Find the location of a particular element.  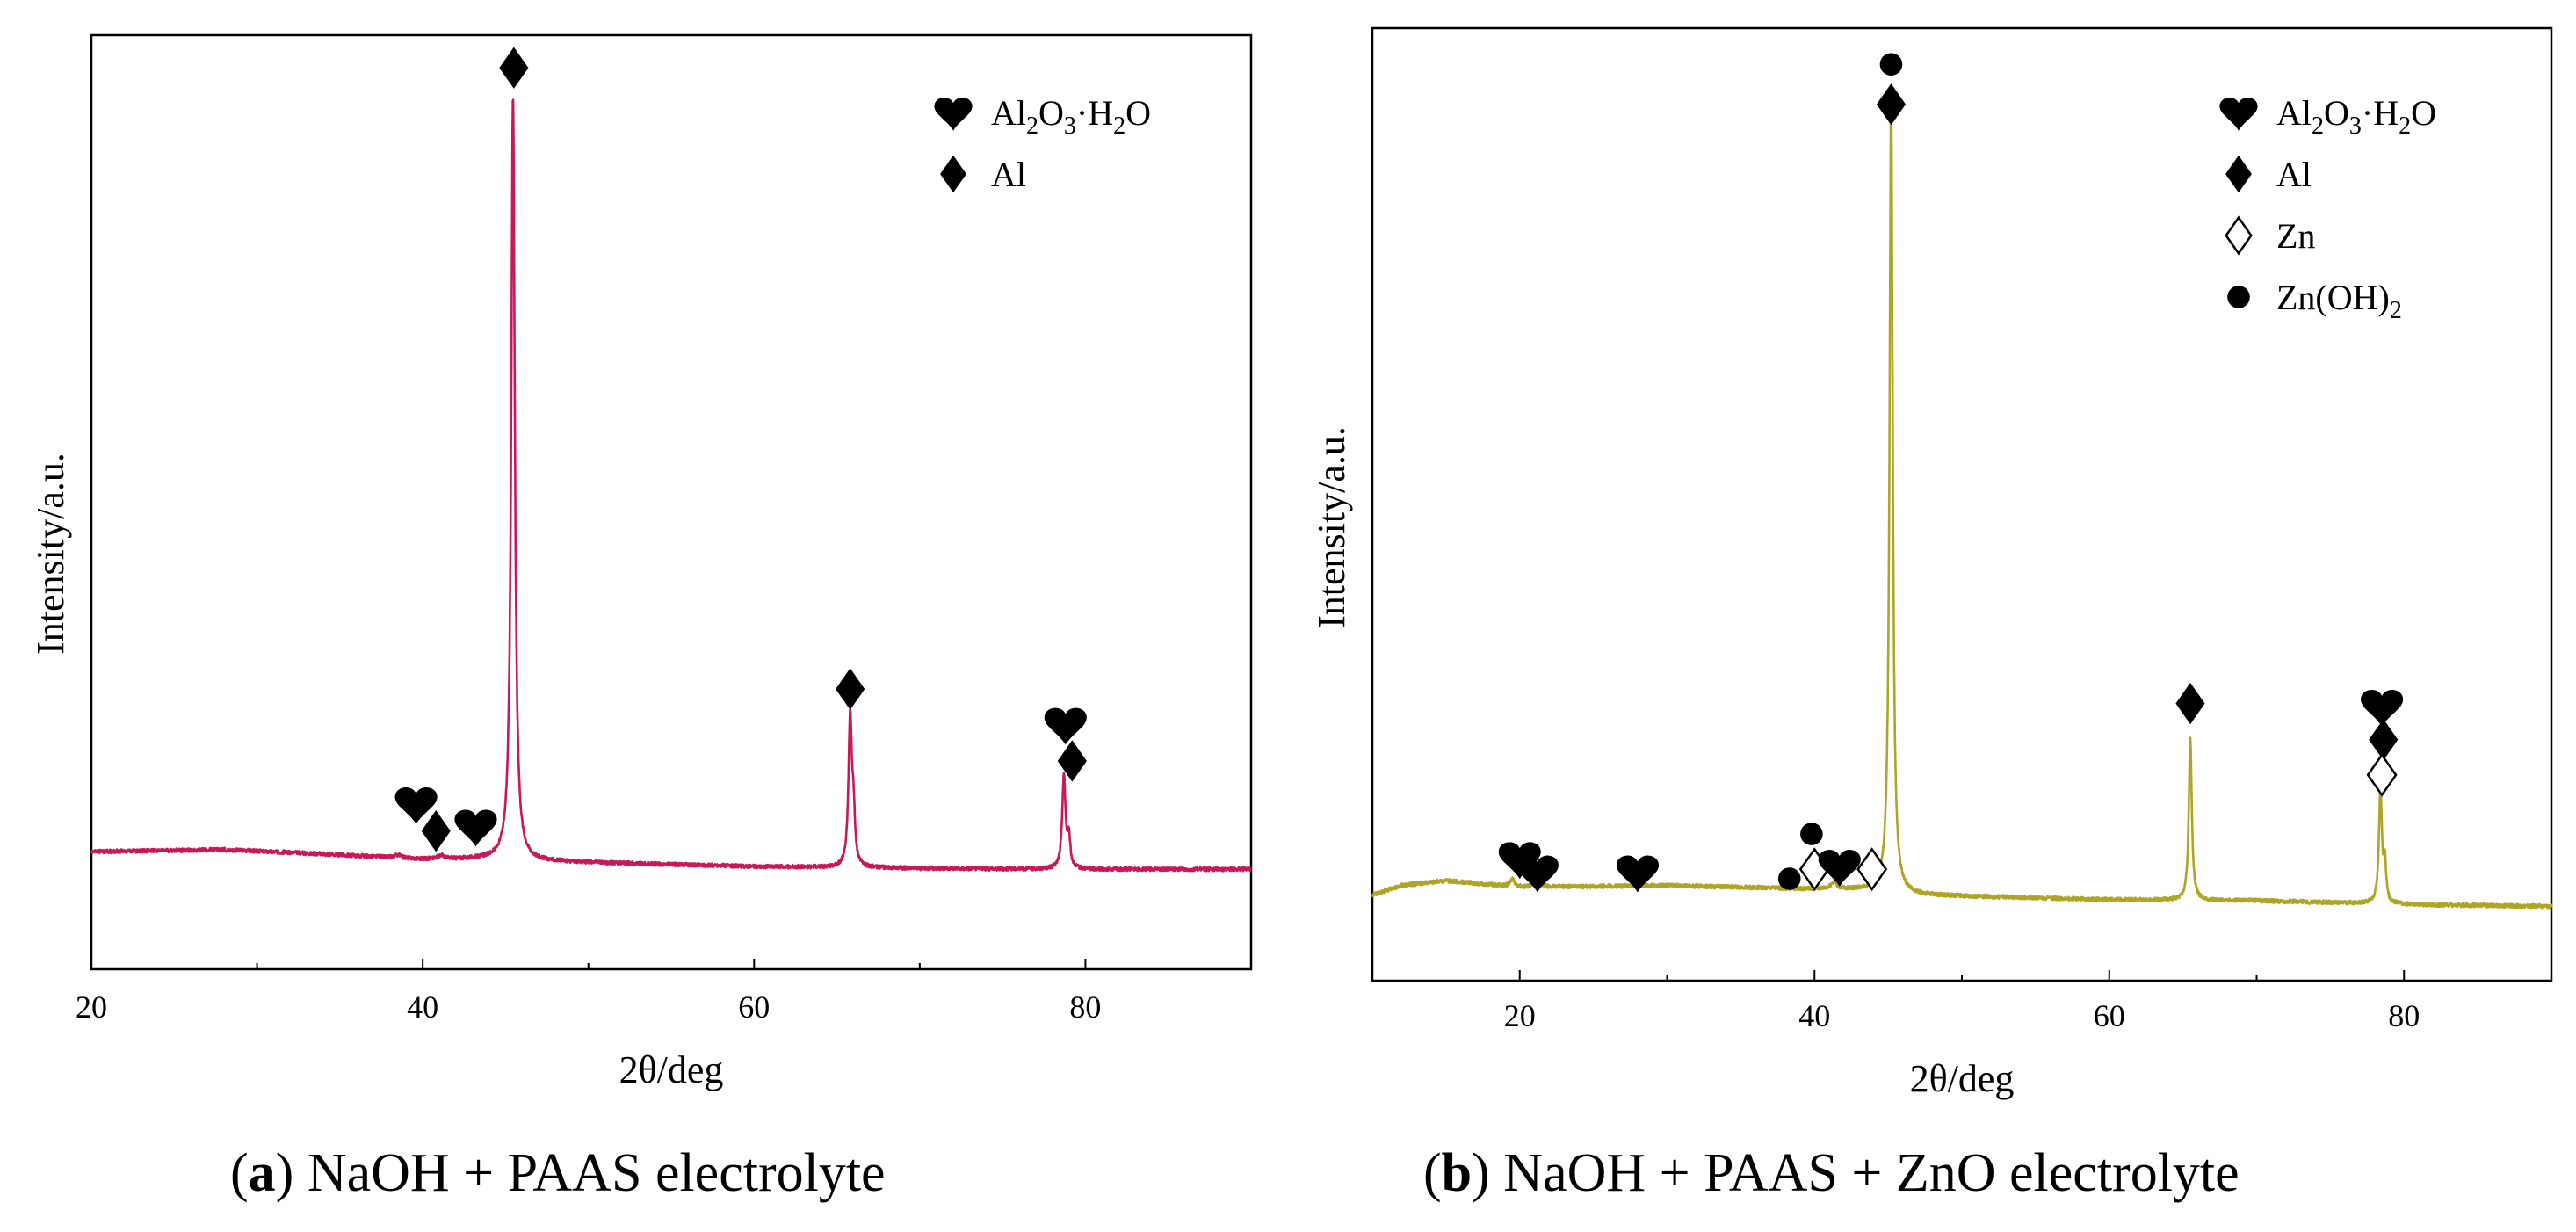

legend-label: Zn(OH)2 is located at coordinates (2339, 301).